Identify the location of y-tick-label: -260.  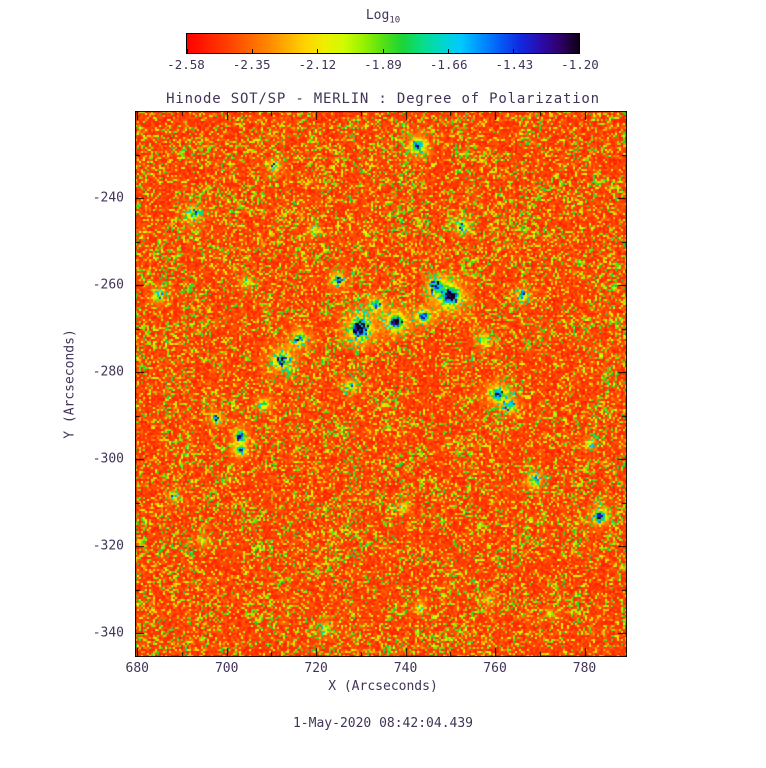
(108, 285).